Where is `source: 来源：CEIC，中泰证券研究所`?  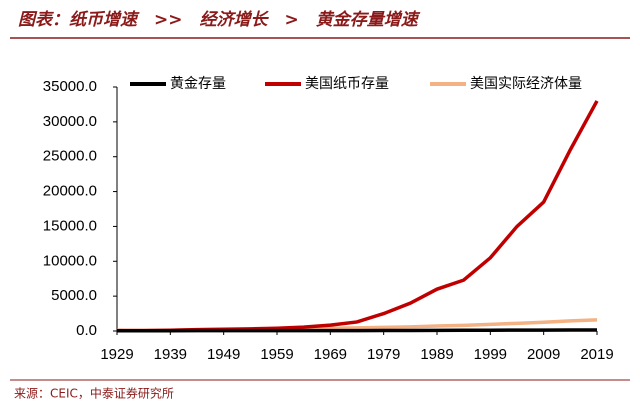 source: 来源：CEIC，中泰证券研究所 is located at coordinates (94, 393).